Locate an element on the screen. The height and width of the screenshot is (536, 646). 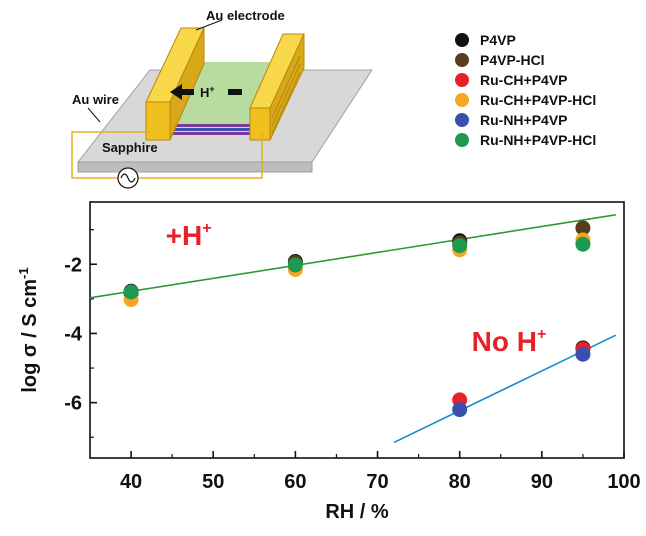
x-tick-label: 80 is located at coordinates (460, 482).